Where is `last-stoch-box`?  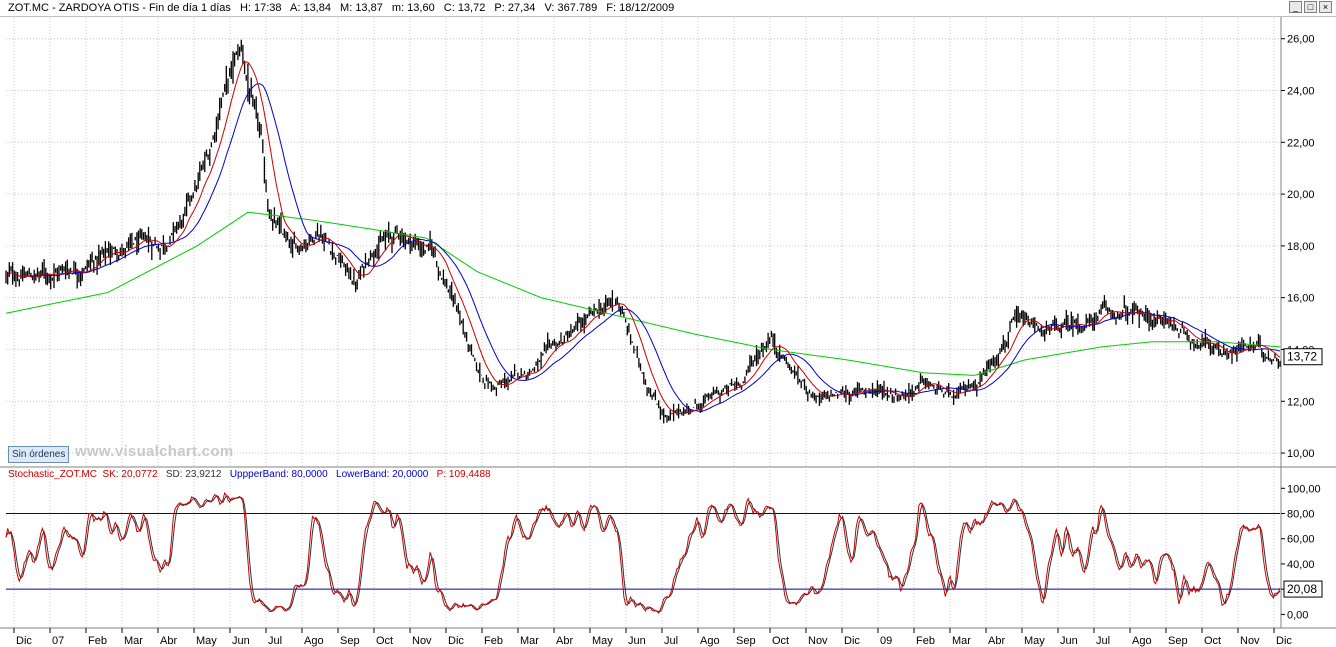 last-stoch-box is located at coordinates (1303, 589).